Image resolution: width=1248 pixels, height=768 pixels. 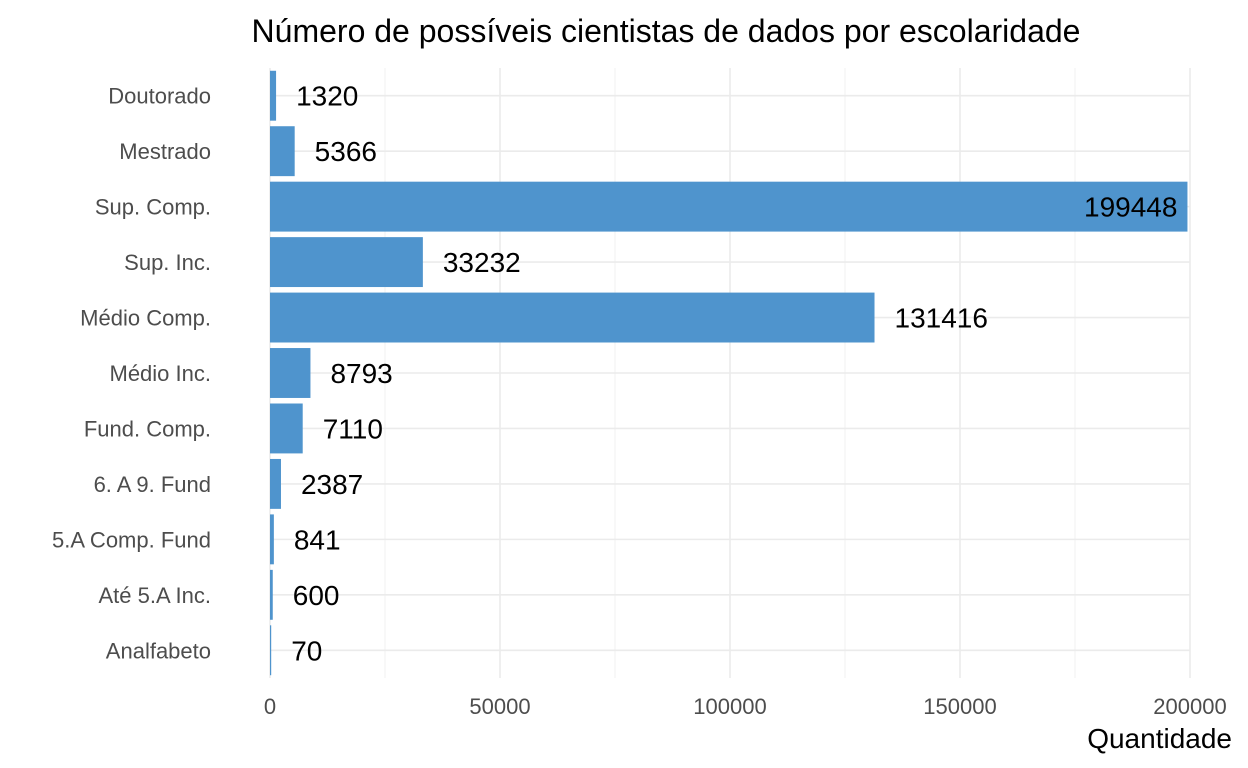 I want to click on category-label: Fund. Comp., so click(x=147, y=428).